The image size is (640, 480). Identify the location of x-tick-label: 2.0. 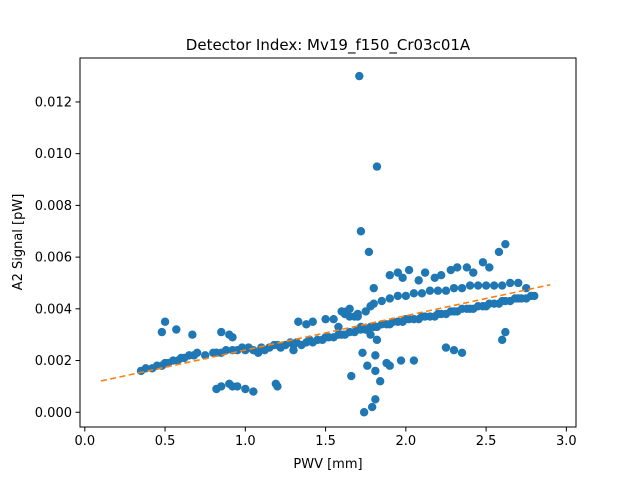
(406, 441).